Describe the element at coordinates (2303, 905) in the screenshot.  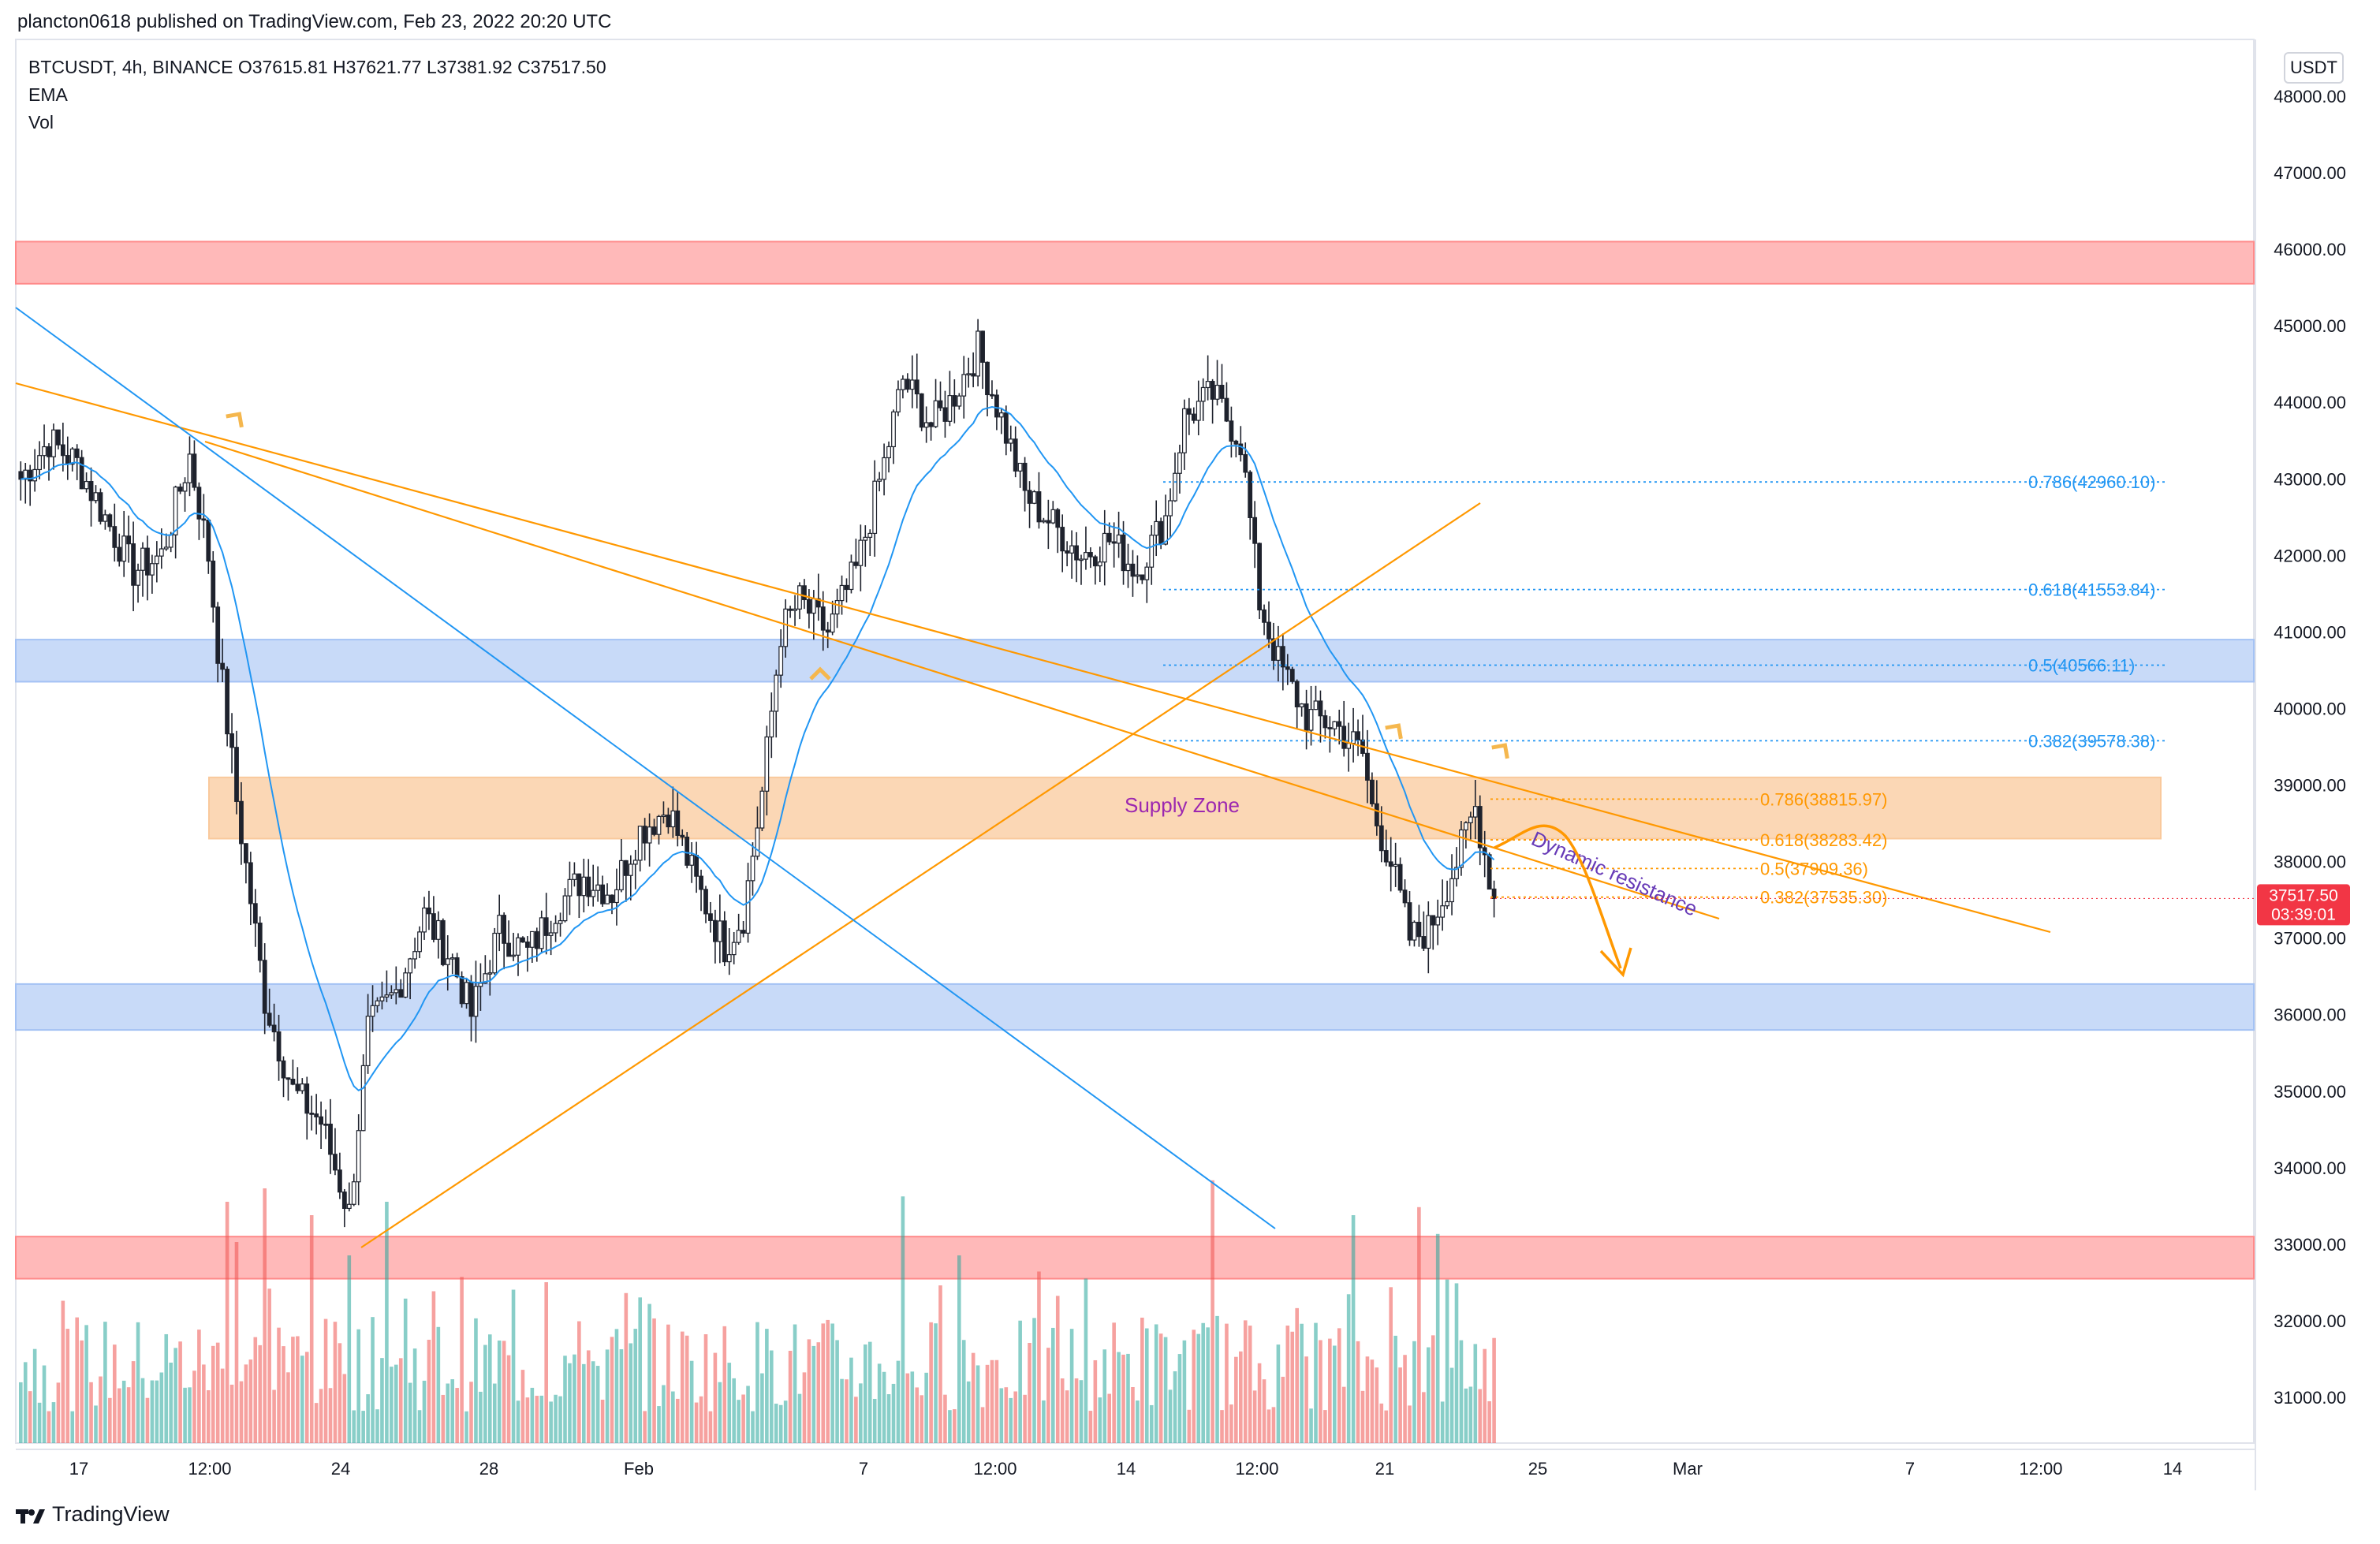
I see `last-price-tag` at that location.